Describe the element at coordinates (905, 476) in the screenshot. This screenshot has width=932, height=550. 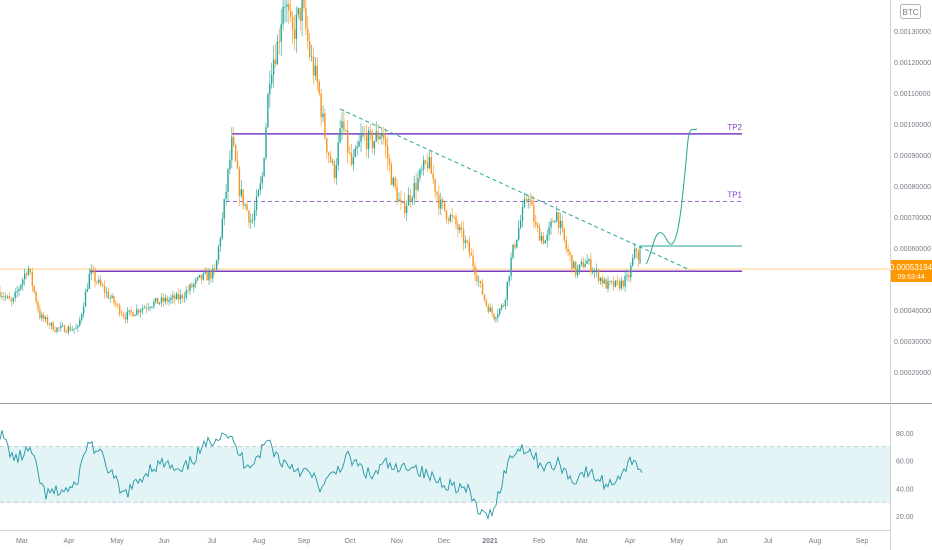
I see `rsi-axis: 20.00 40.00 60.00 80.00` at that location.